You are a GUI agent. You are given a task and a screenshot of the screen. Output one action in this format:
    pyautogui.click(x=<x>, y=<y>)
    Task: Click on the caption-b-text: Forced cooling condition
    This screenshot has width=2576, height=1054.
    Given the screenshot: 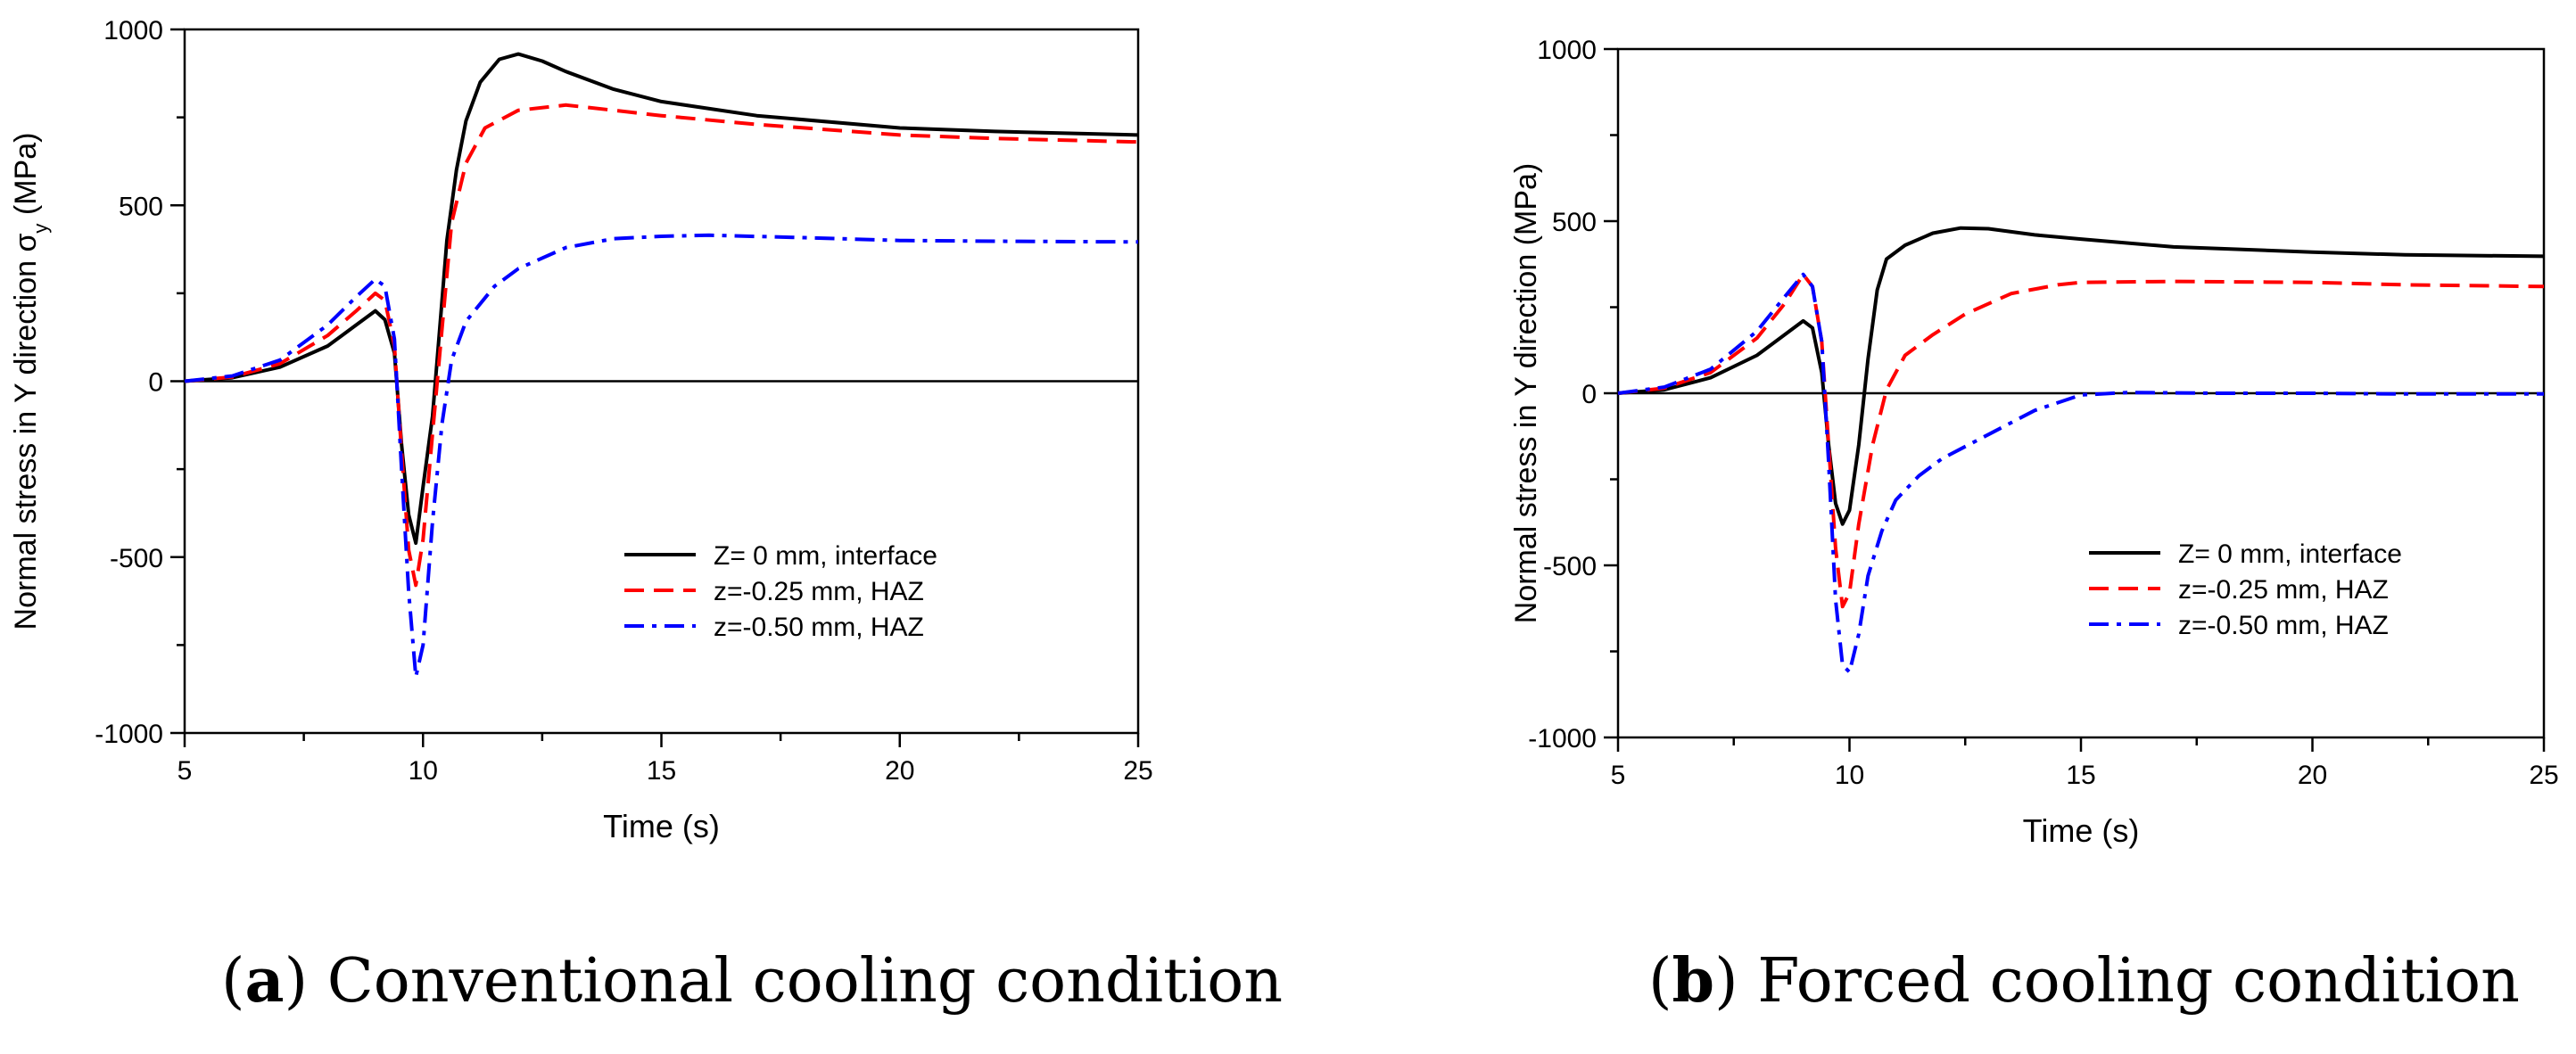 What is the action you would take?
    pyautogui.click(x=2138, y=981)
    